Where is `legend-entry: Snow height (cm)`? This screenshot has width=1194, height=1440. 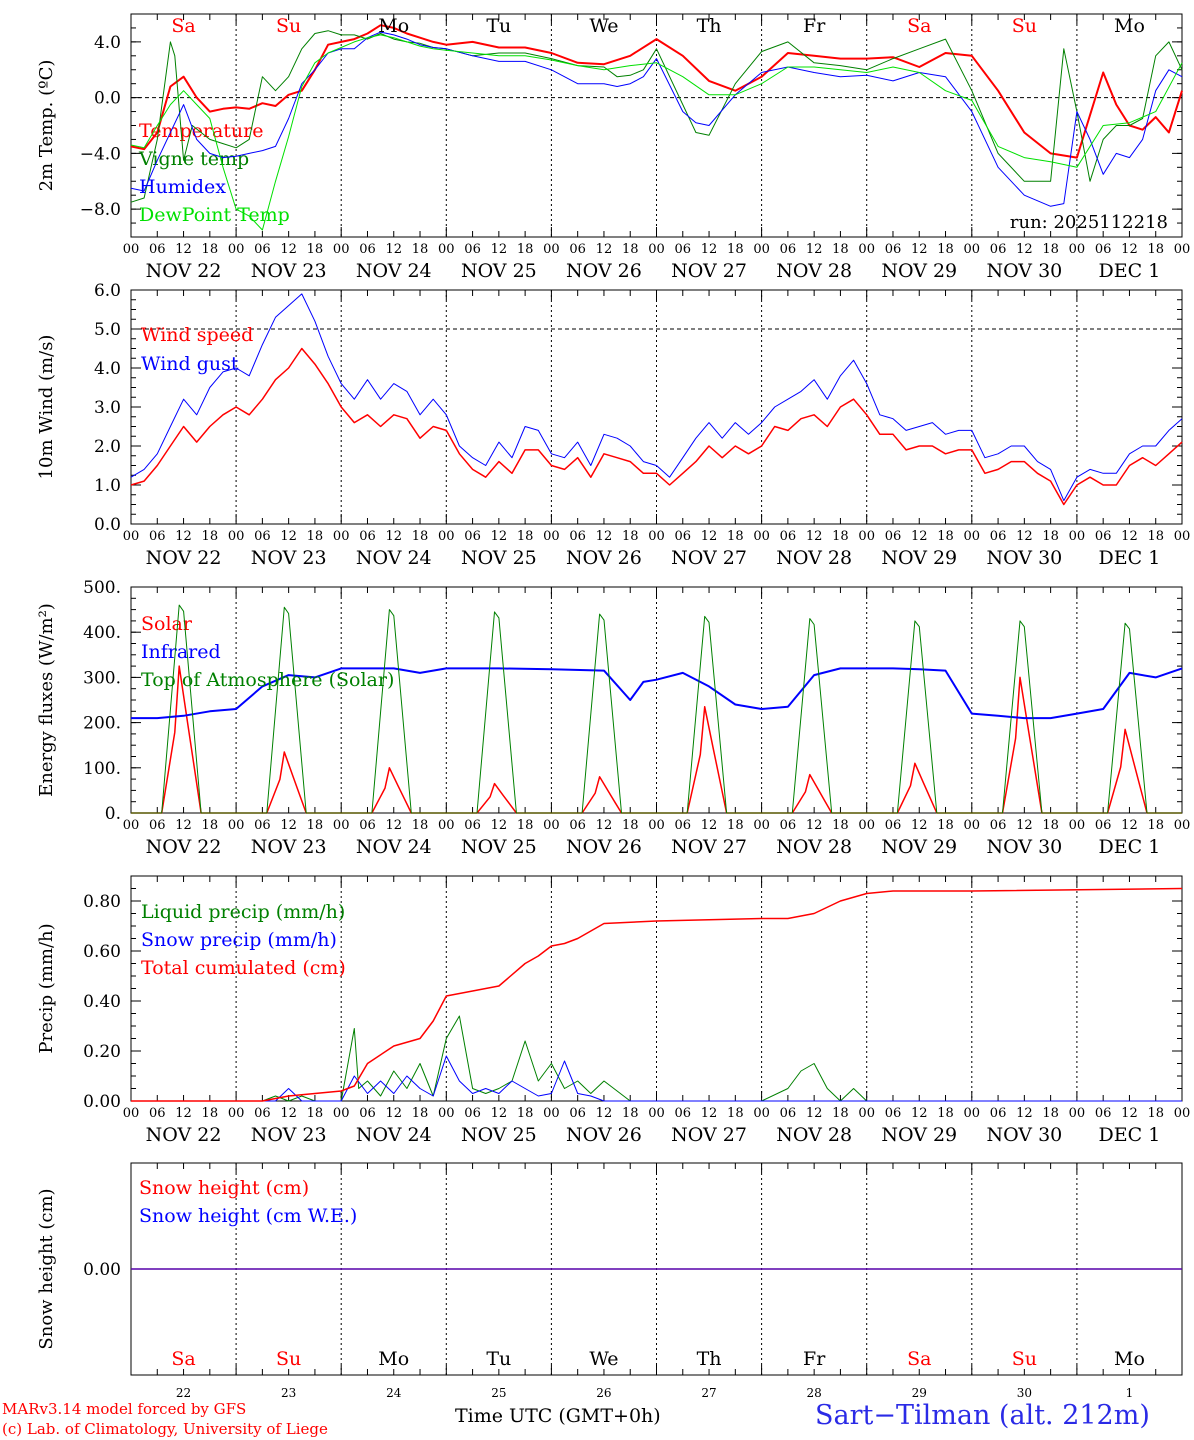 legend-entry: Snow height (cm) is located at coordinates (224, 1188).